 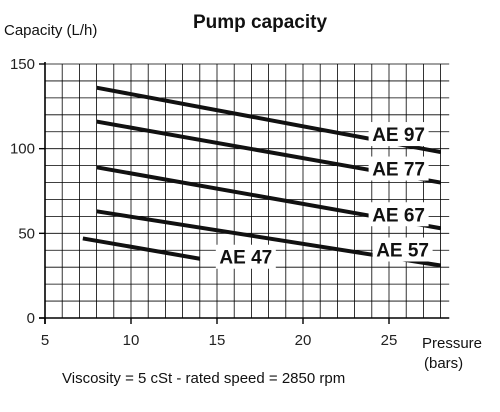 What do you see at coordinates (26, 233) in the screenshot?
I see `y-tick-label: 50` at bounding box center [26, 233].